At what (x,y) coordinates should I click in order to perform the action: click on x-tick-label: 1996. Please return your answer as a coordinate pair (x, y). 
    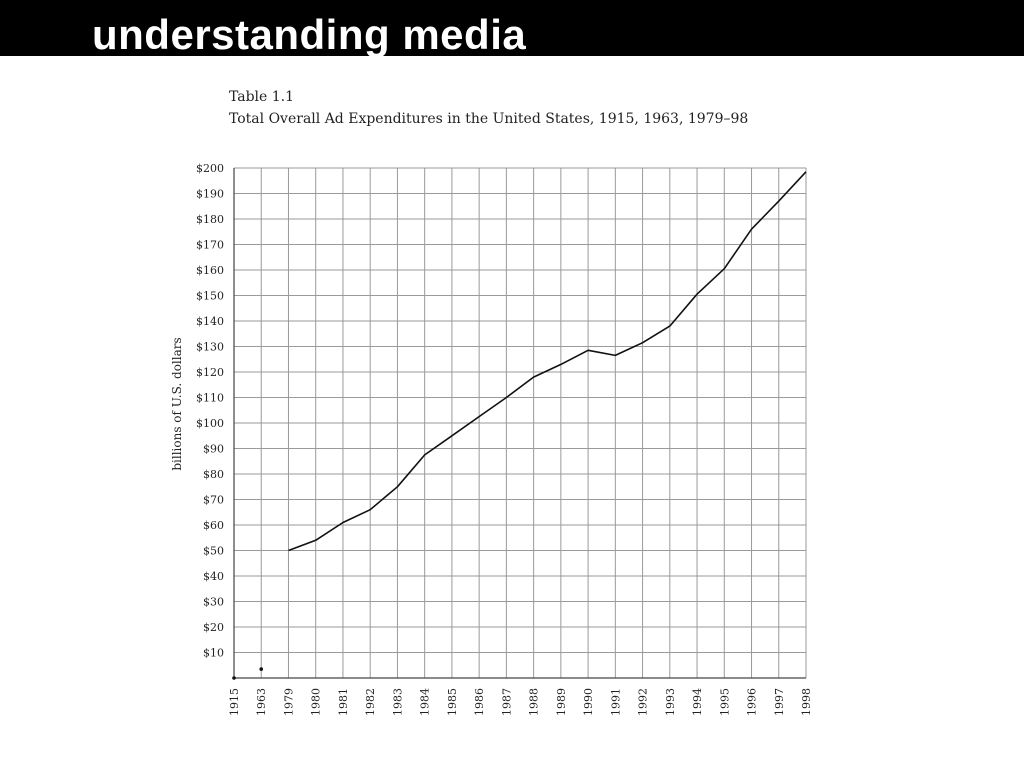
    Looking at the image, I should click on (752, 702).